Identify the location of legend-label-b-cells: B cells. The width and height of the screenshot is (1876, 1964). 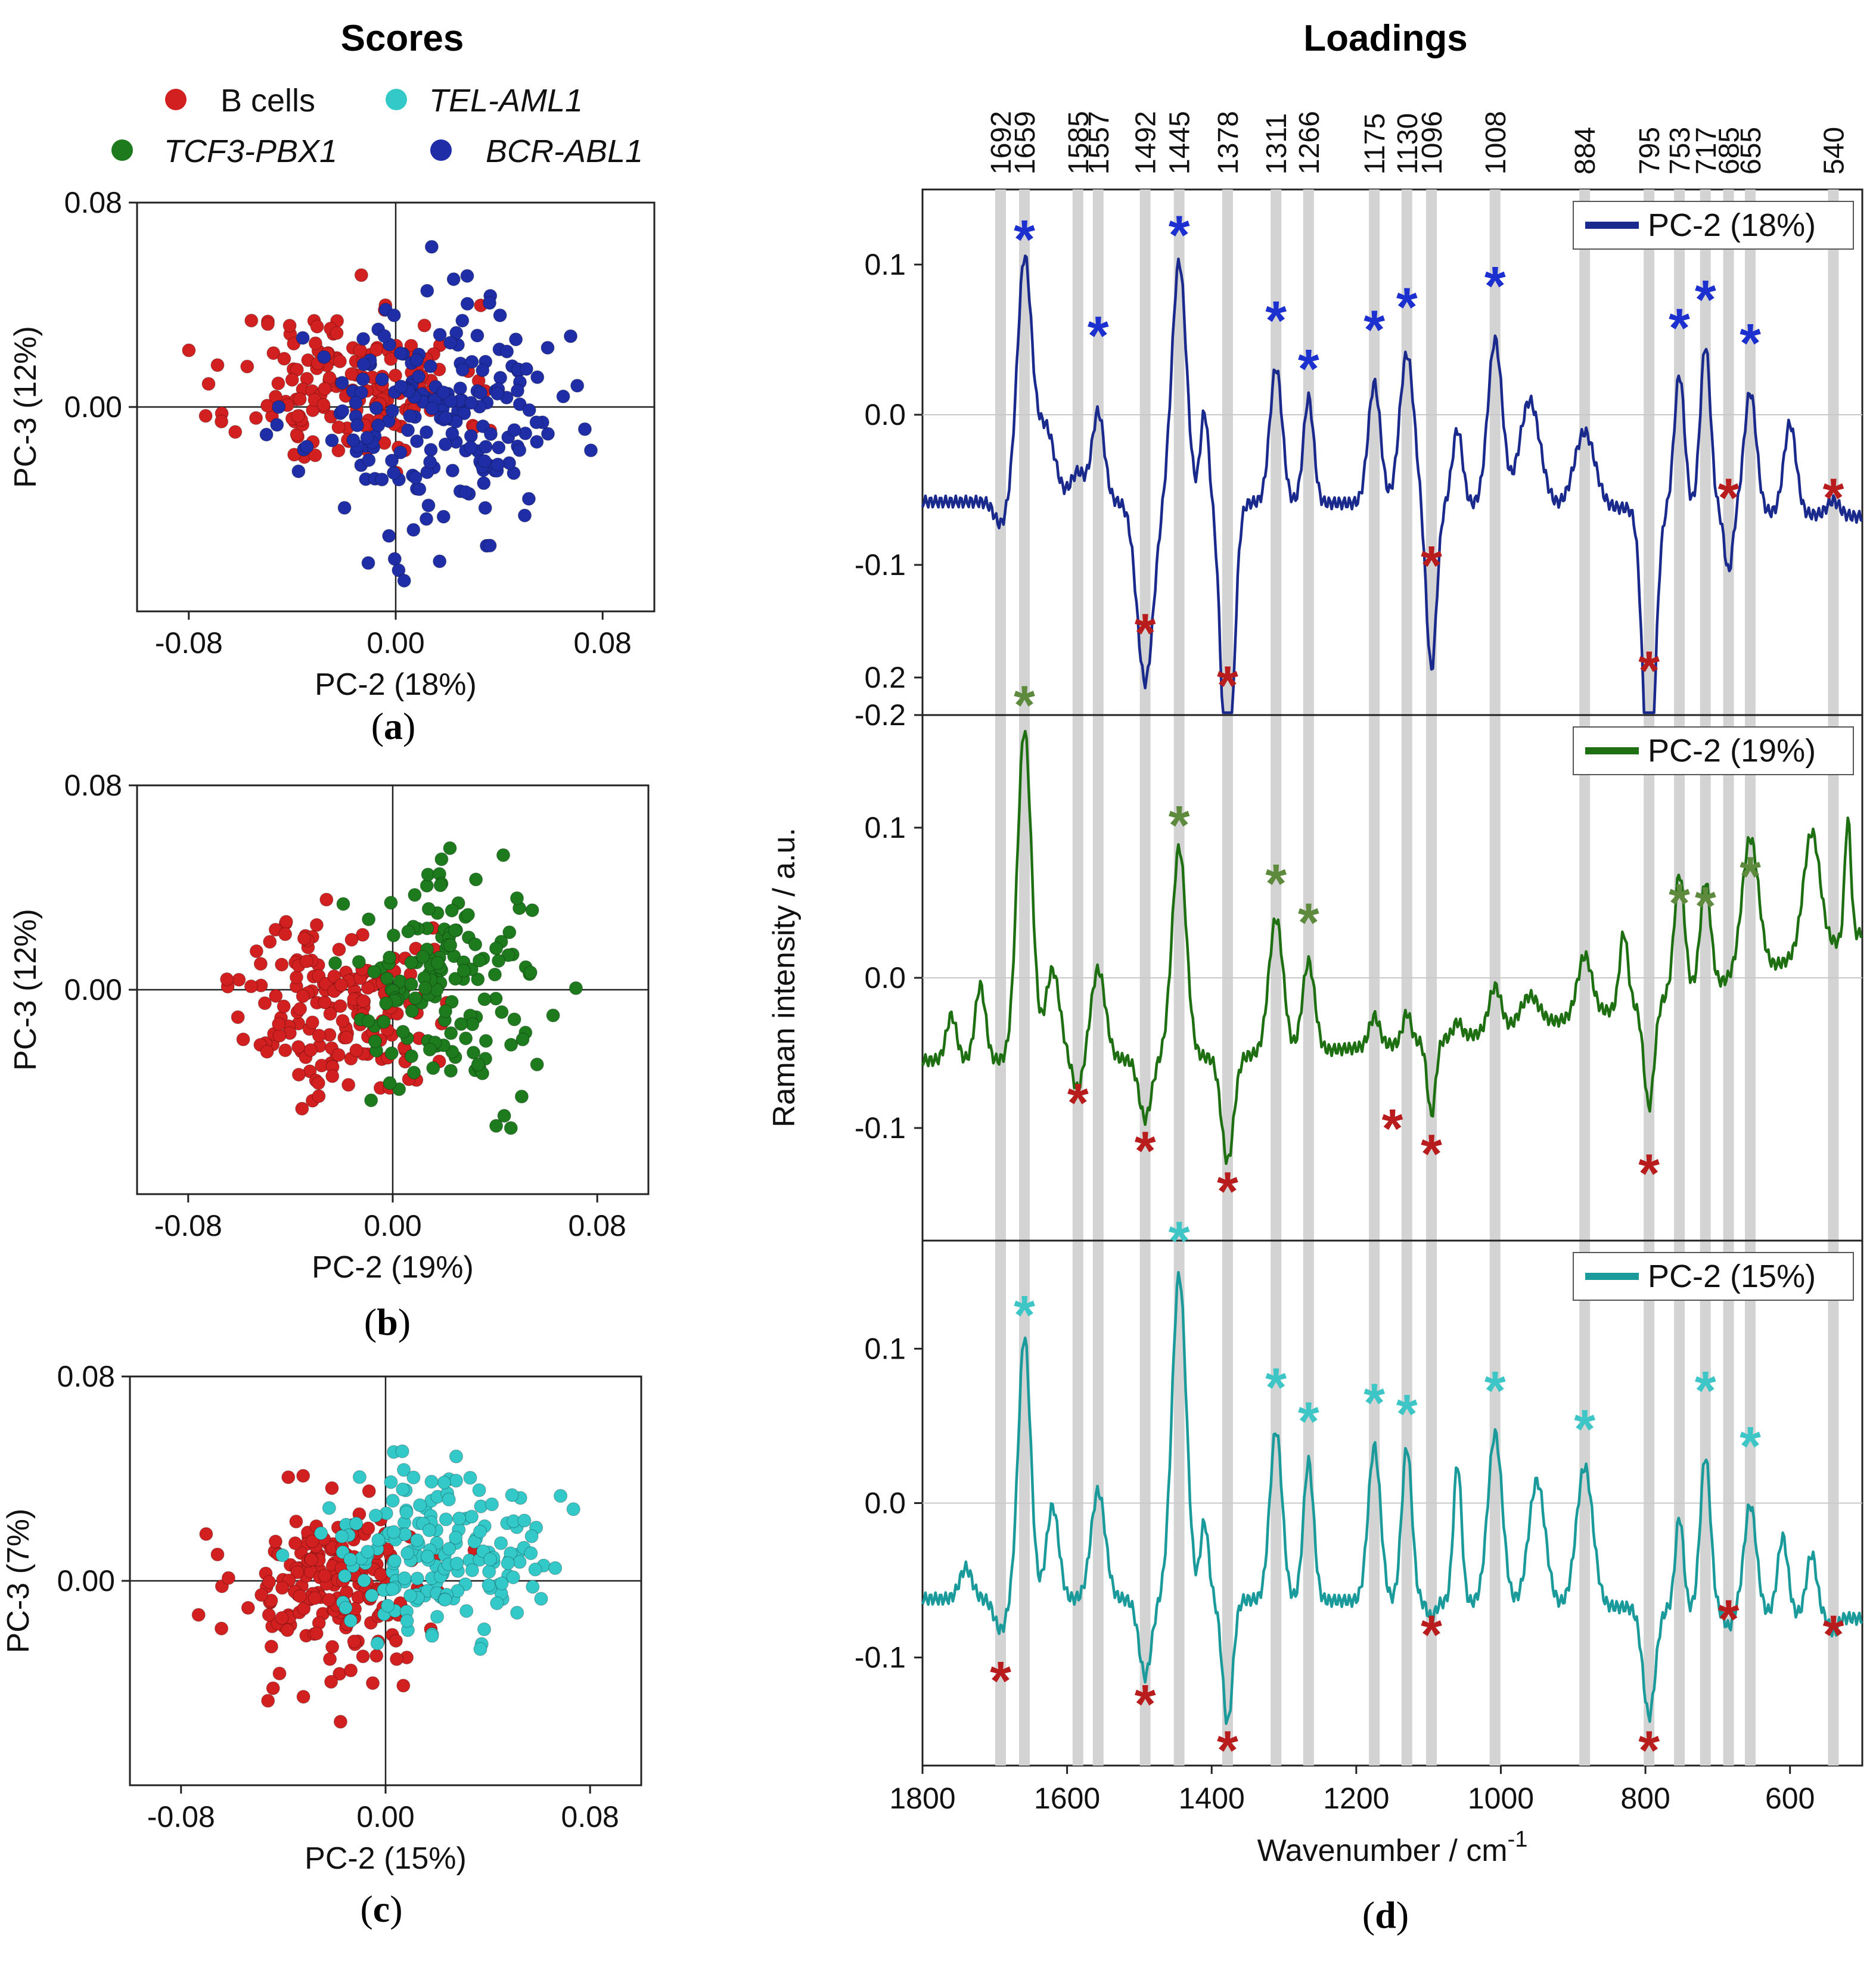
(267, 101).